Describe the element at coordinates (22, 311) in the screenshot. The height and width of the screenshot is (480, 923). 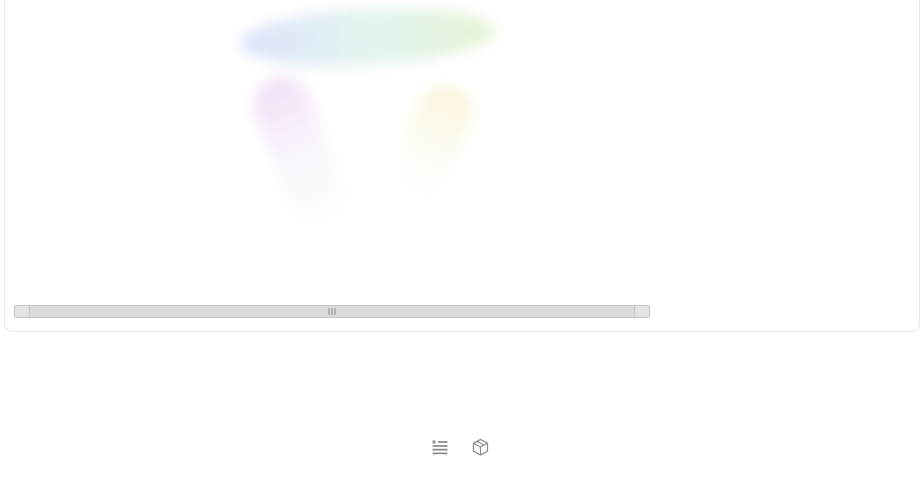
I see `scroll-left-button` at that location.